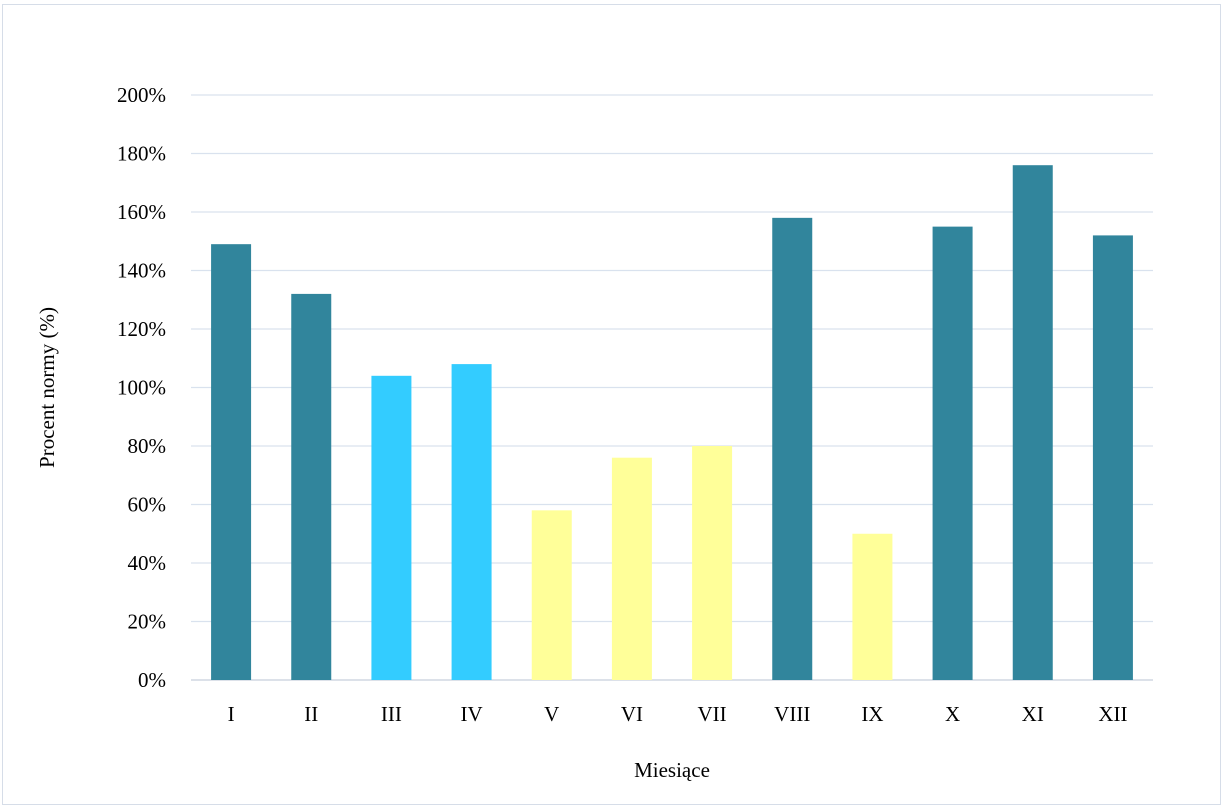  Describe the element at coordinates (1112, 714) in the screenshot. I see `x-tick-label: XII` at that location.